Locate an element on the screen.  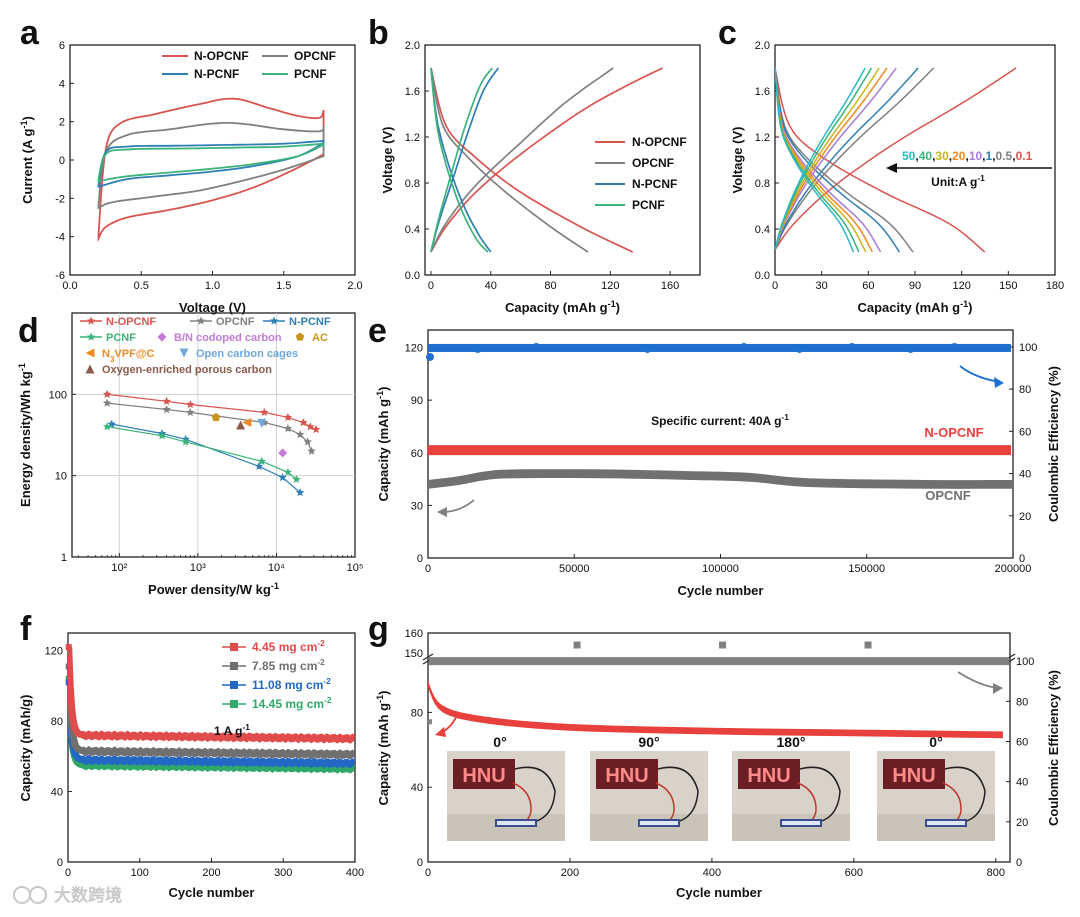
rate-arrow-head is located at coordinates (891, 168).